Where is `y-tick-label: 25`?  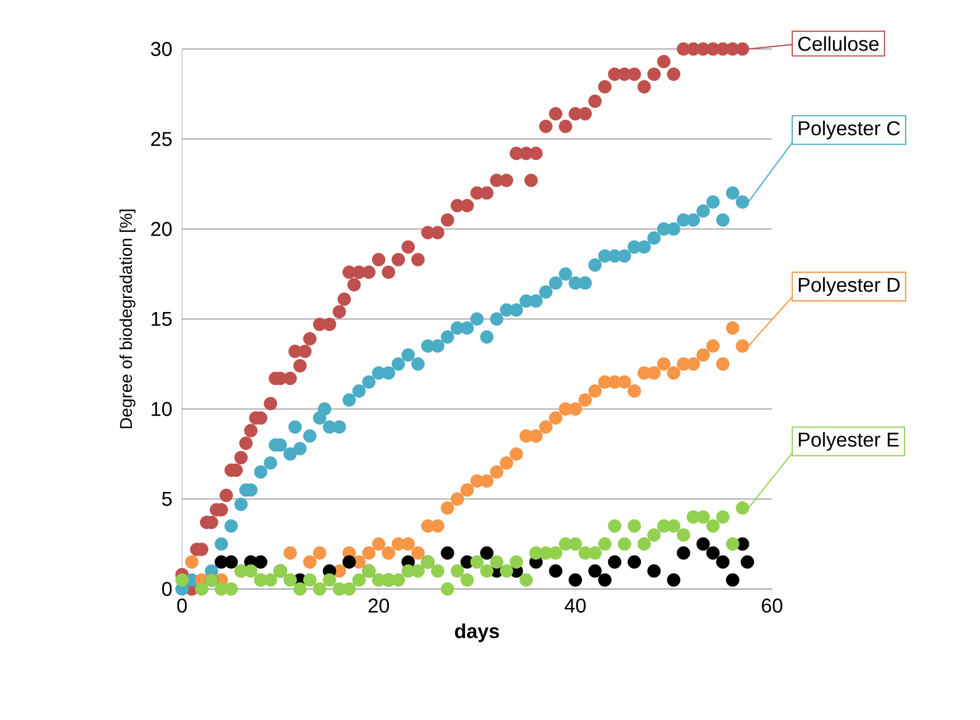
y-tick-label: 25 is located at coordinates (161, 139).